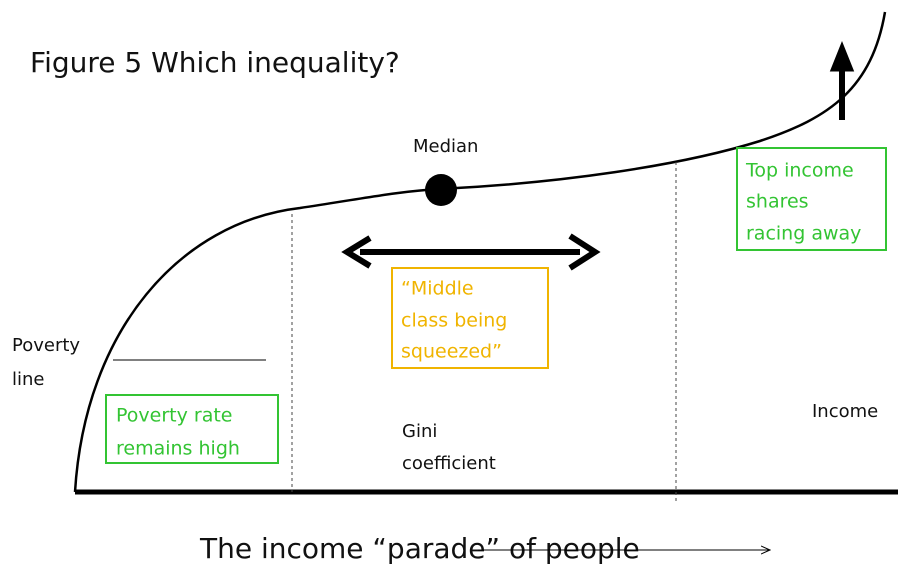  I want to click on box-text: squeezed”, so click(451, 352).